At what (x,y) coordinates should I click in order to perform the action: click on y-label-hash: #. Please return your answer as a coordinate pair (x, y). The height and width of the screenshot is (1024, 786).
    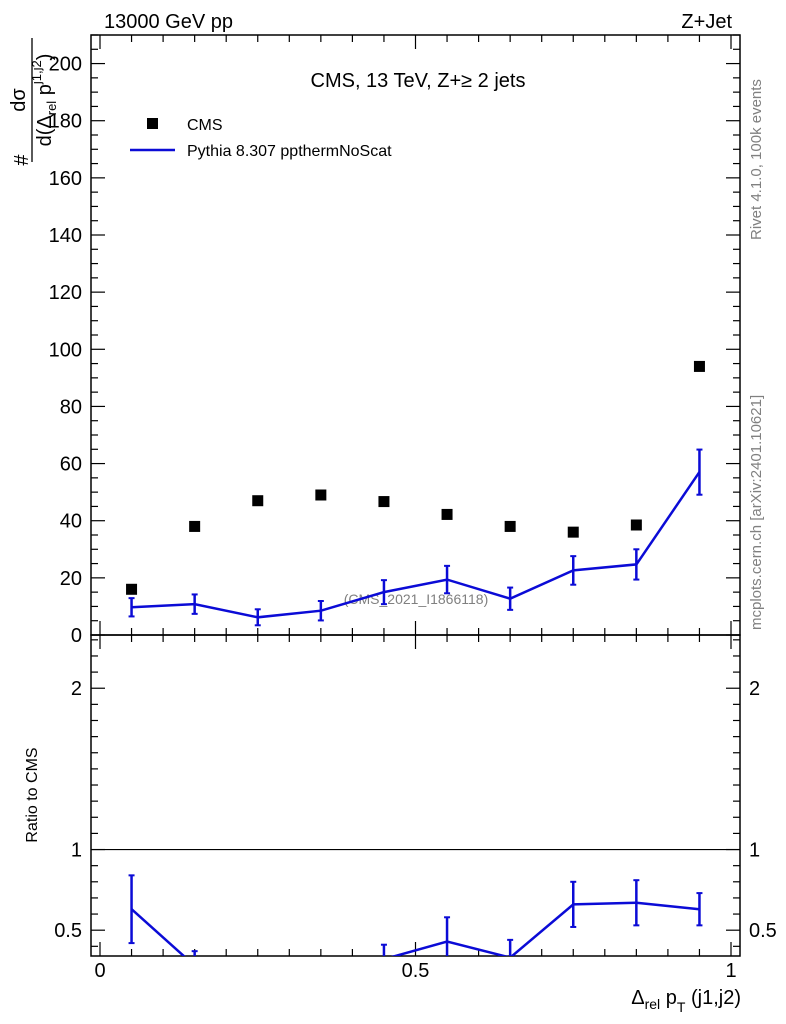
    Looking at the image, I should click on (22, 160).